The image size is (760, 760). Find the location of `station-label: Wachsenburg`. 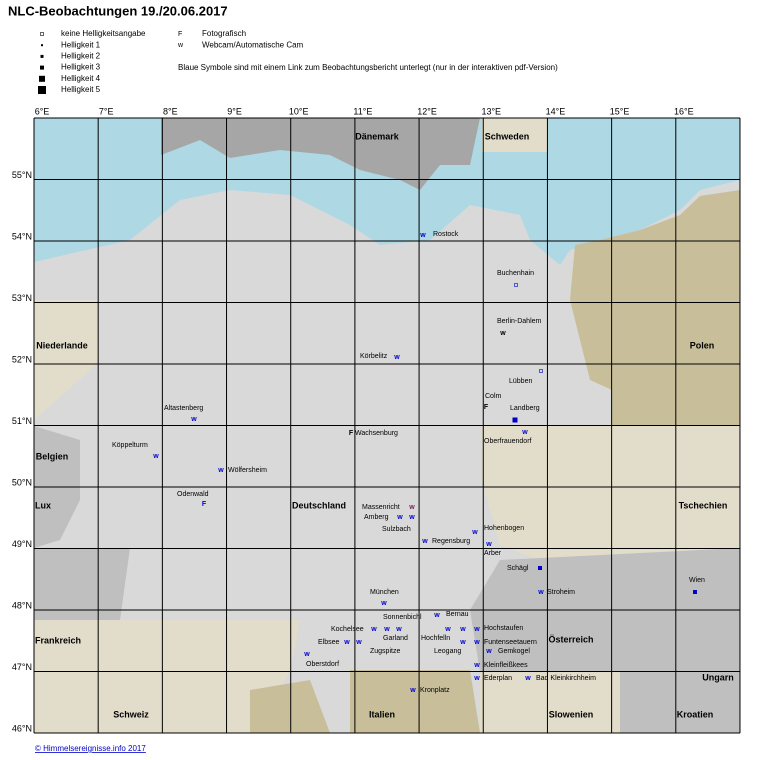

station-label: Wachsenburg is located at coordinates (376, 433).